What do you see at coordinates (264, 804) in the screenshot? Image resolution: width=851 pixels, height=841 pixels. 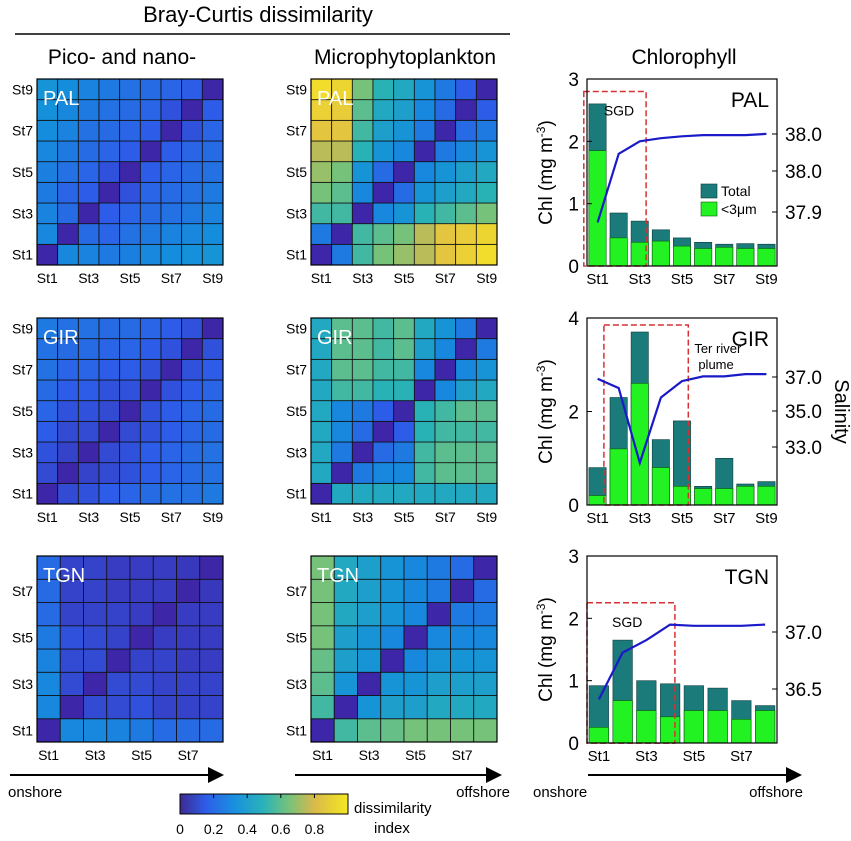 I see `colorbar` at bounding box center [264, 804].